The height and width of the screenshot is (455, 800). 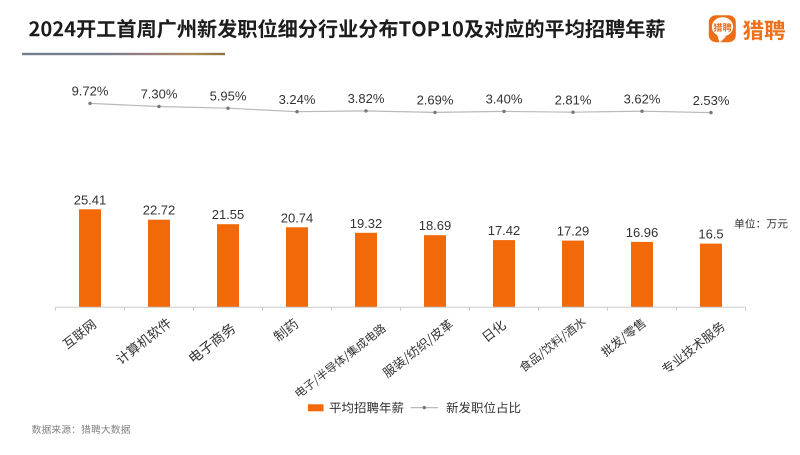 I want to click on svg-text: 21.55, so click(x=228, y=214).